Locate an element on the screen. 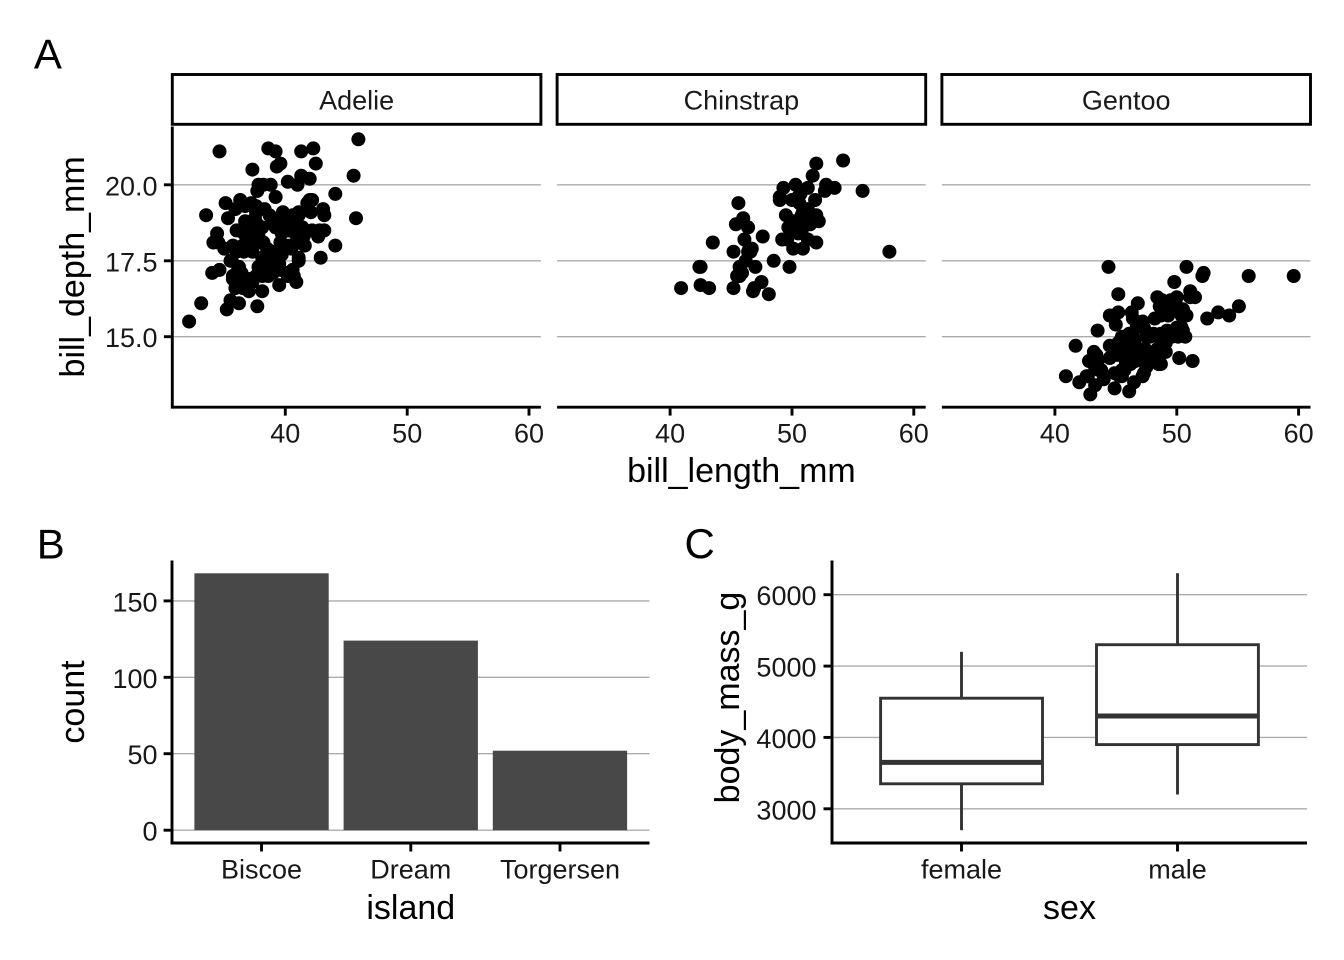 The width and height of the screenshot is (1344, 960). svg-text: bill_length_mm is located at coordinates (741, 471).